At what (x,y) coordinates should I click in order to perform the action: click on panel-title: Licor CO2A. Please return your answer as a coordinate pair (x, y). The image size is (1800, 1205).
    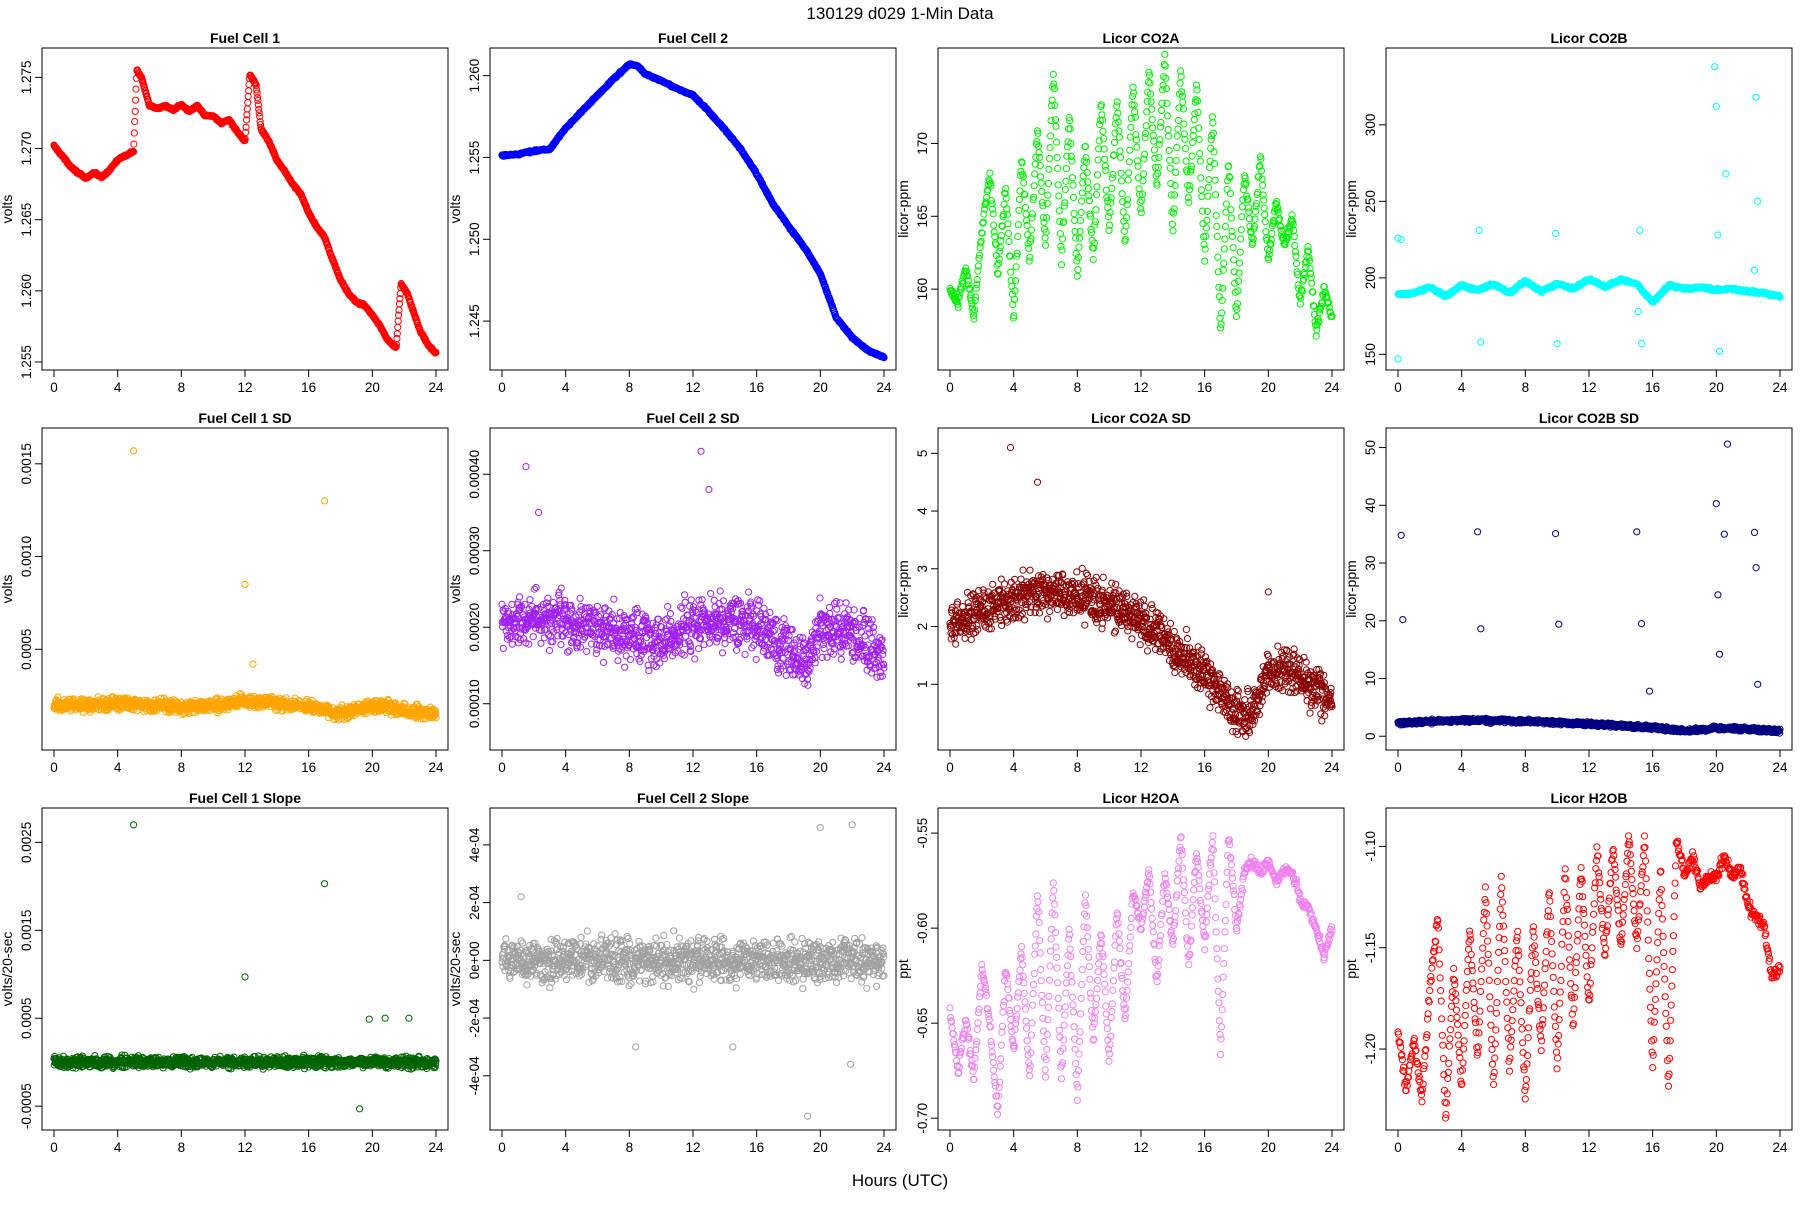
    Looking at the image, I should click on (1140, 38).